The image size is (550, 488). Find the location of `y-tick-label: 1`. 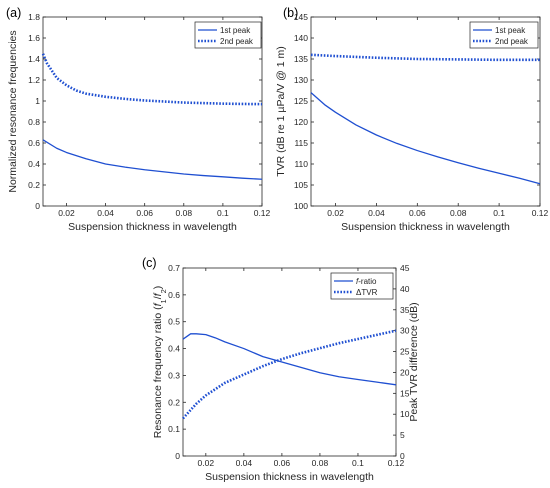

y-tick-label: 1 is located at coordinates (37, 101).